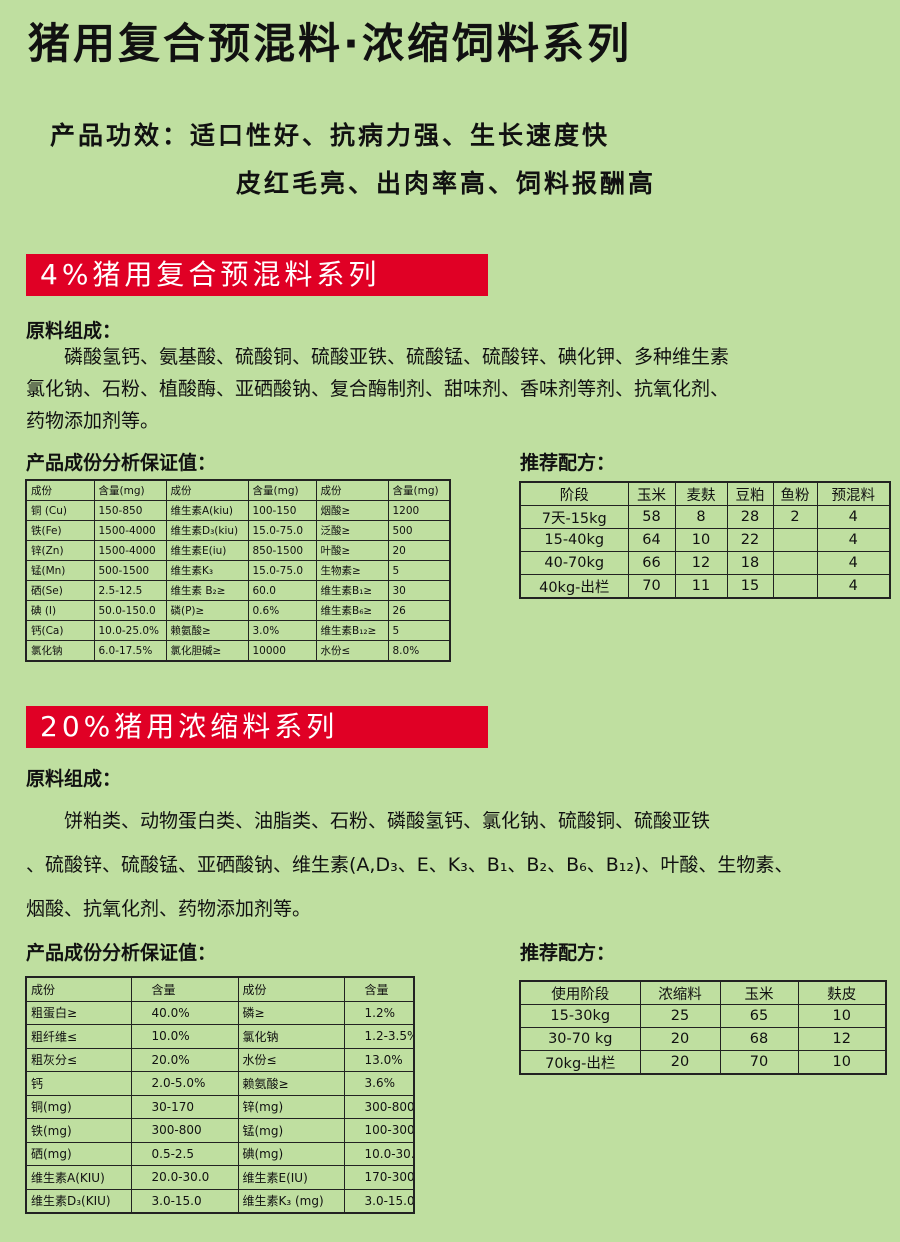 The image size is (900, 1242). Describe the element at coordinates (680, 1016) in the screenshot. I see `table-cell: 25` at that location.